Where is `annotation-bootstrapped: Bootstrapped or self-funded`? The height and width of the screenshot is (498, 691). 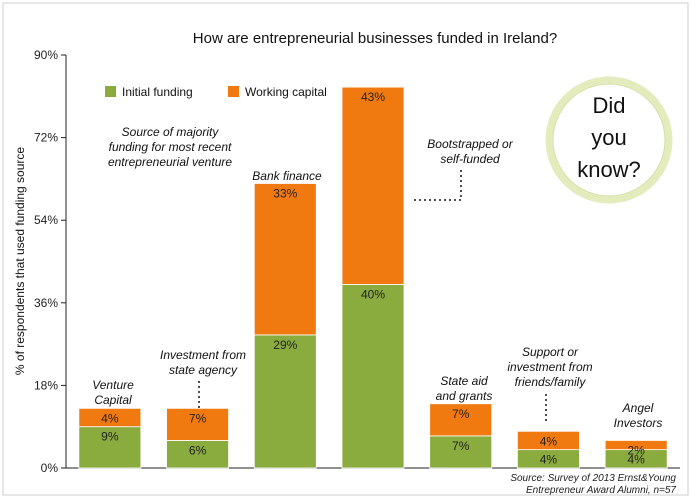 annotation-bootstrapped: Bootstrapped or self-funded is located at coordinates (462, 169).